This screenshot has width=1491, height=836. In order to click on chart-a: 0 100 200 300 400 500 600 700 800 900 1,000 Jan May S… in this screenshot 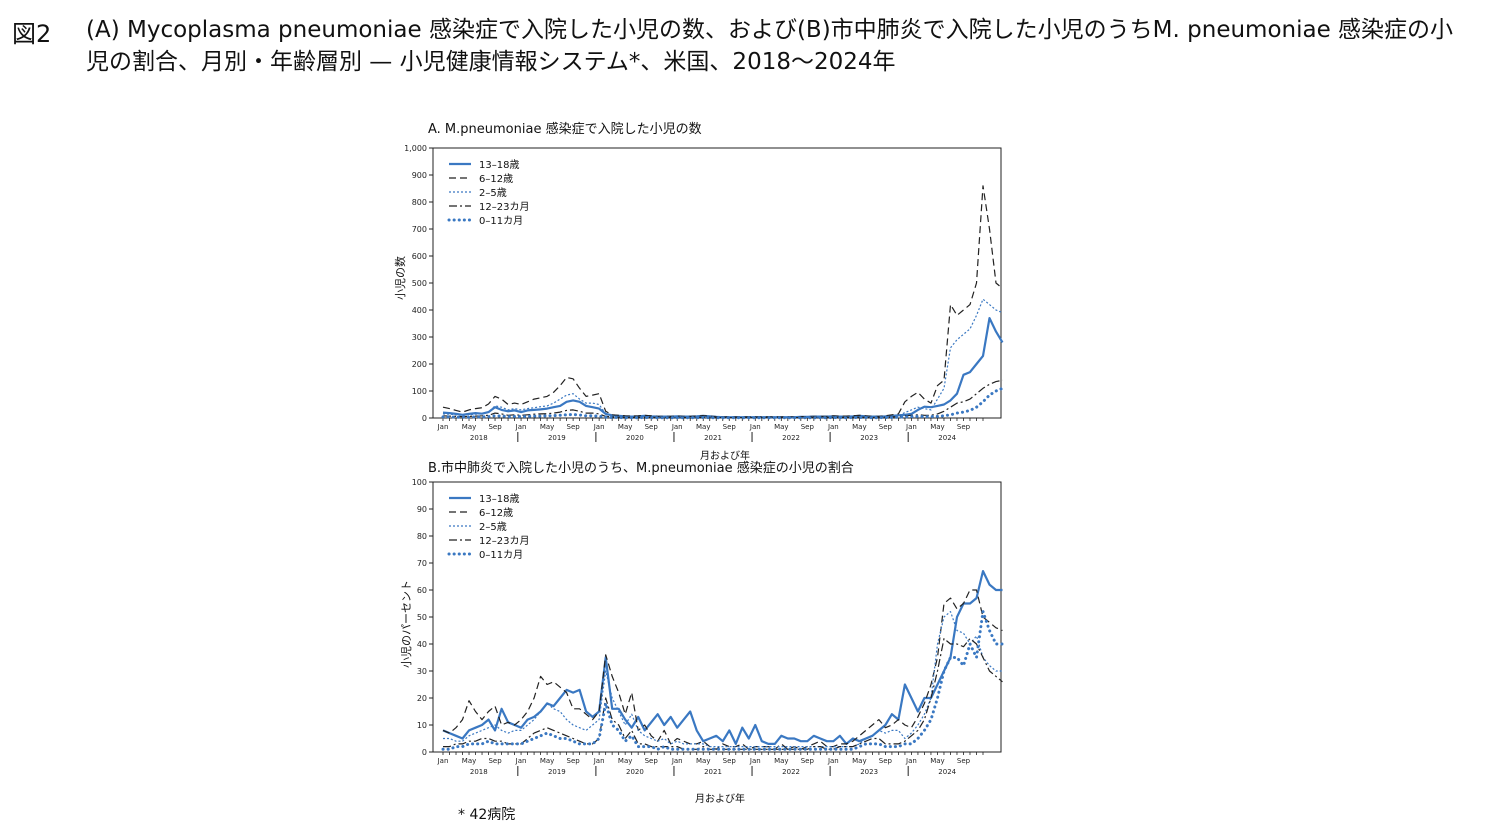, I will do `click(704, 293)`.